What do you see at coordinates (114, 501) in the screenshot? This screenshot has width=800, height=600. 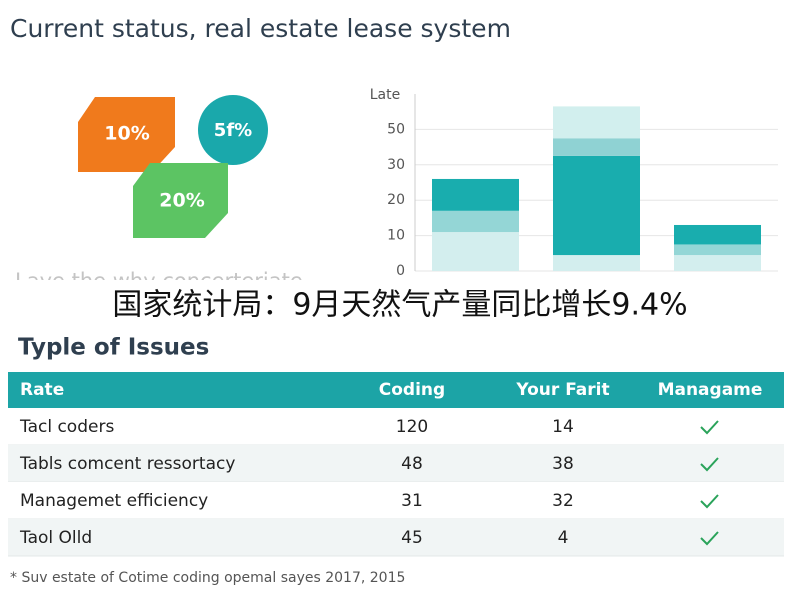 I see `table-cell: Managemet efficiency` at bounding box center [114, 501].